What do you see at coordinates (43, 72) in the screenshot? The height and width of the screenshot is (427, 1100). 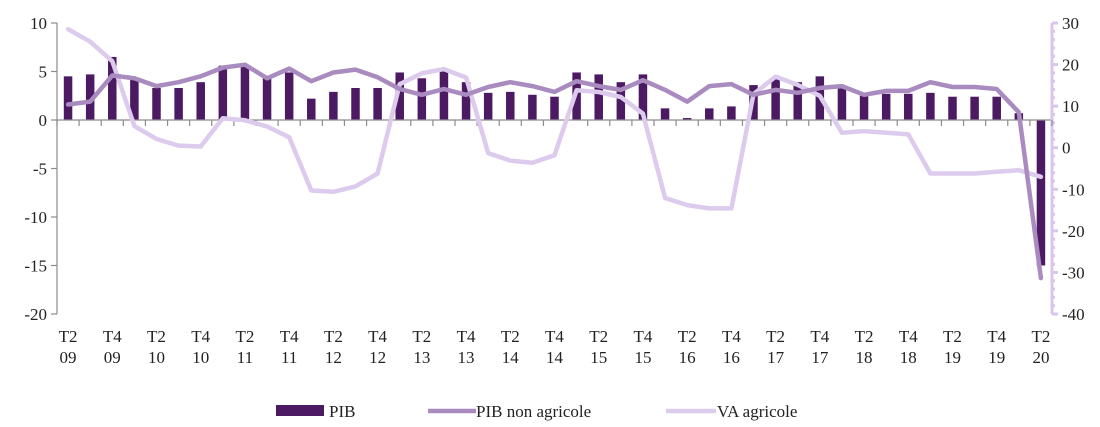 I see `left-y-tick-label: 5` at bounding box center [43, 72].